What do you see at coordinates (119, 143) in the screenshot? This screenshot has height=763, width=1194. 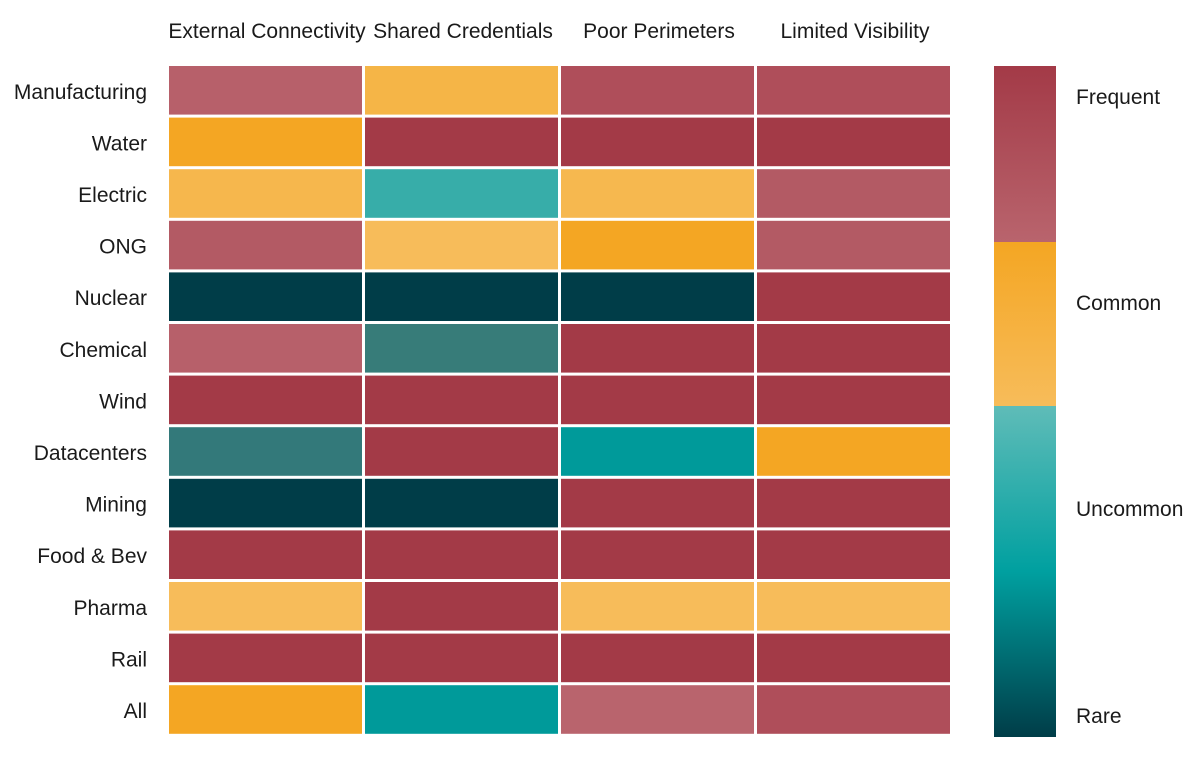 I see `row-label: Water` at bounding box center [119, 143].